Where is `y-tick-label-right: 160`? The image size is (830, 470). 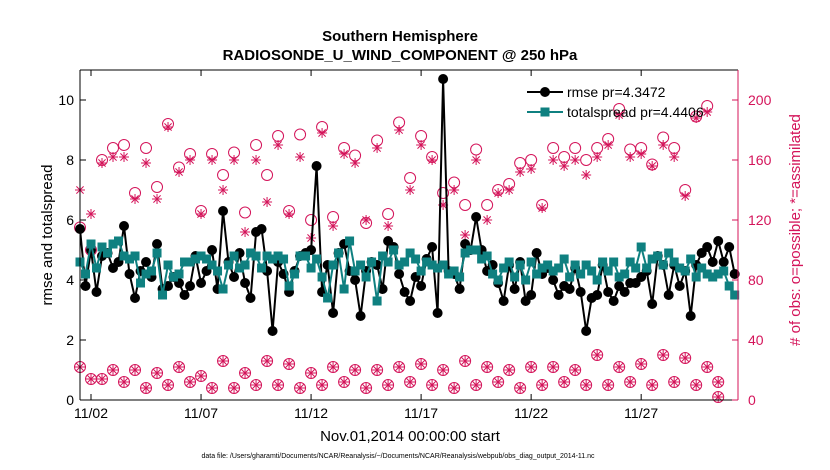 y-tick-label-right: 160 is located at coordinates (760, 160).